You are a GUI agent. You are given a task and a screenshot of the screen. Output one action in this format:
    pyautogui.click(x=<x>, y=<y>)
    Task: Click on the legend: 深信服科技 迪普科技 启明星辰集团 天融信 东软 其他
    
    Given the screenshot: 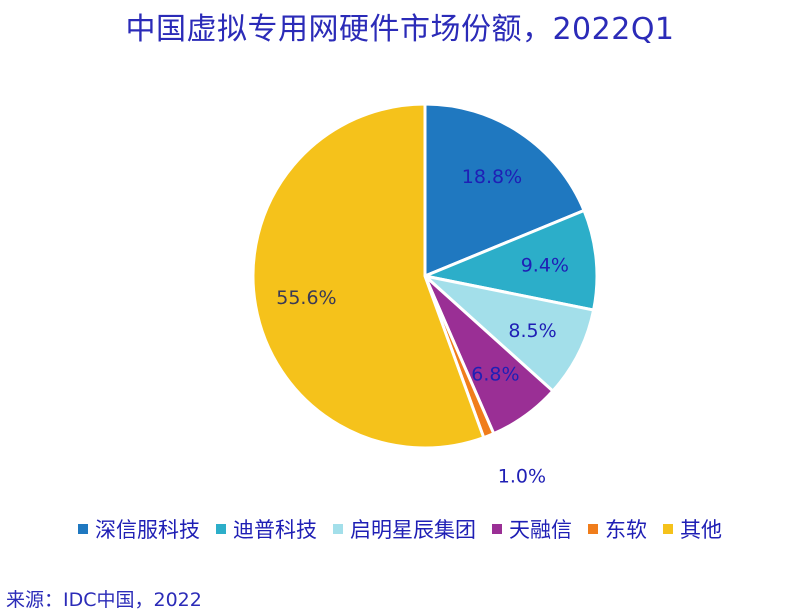 What is the action you would take?
    pyautogui.click(x=400, y=529)
    